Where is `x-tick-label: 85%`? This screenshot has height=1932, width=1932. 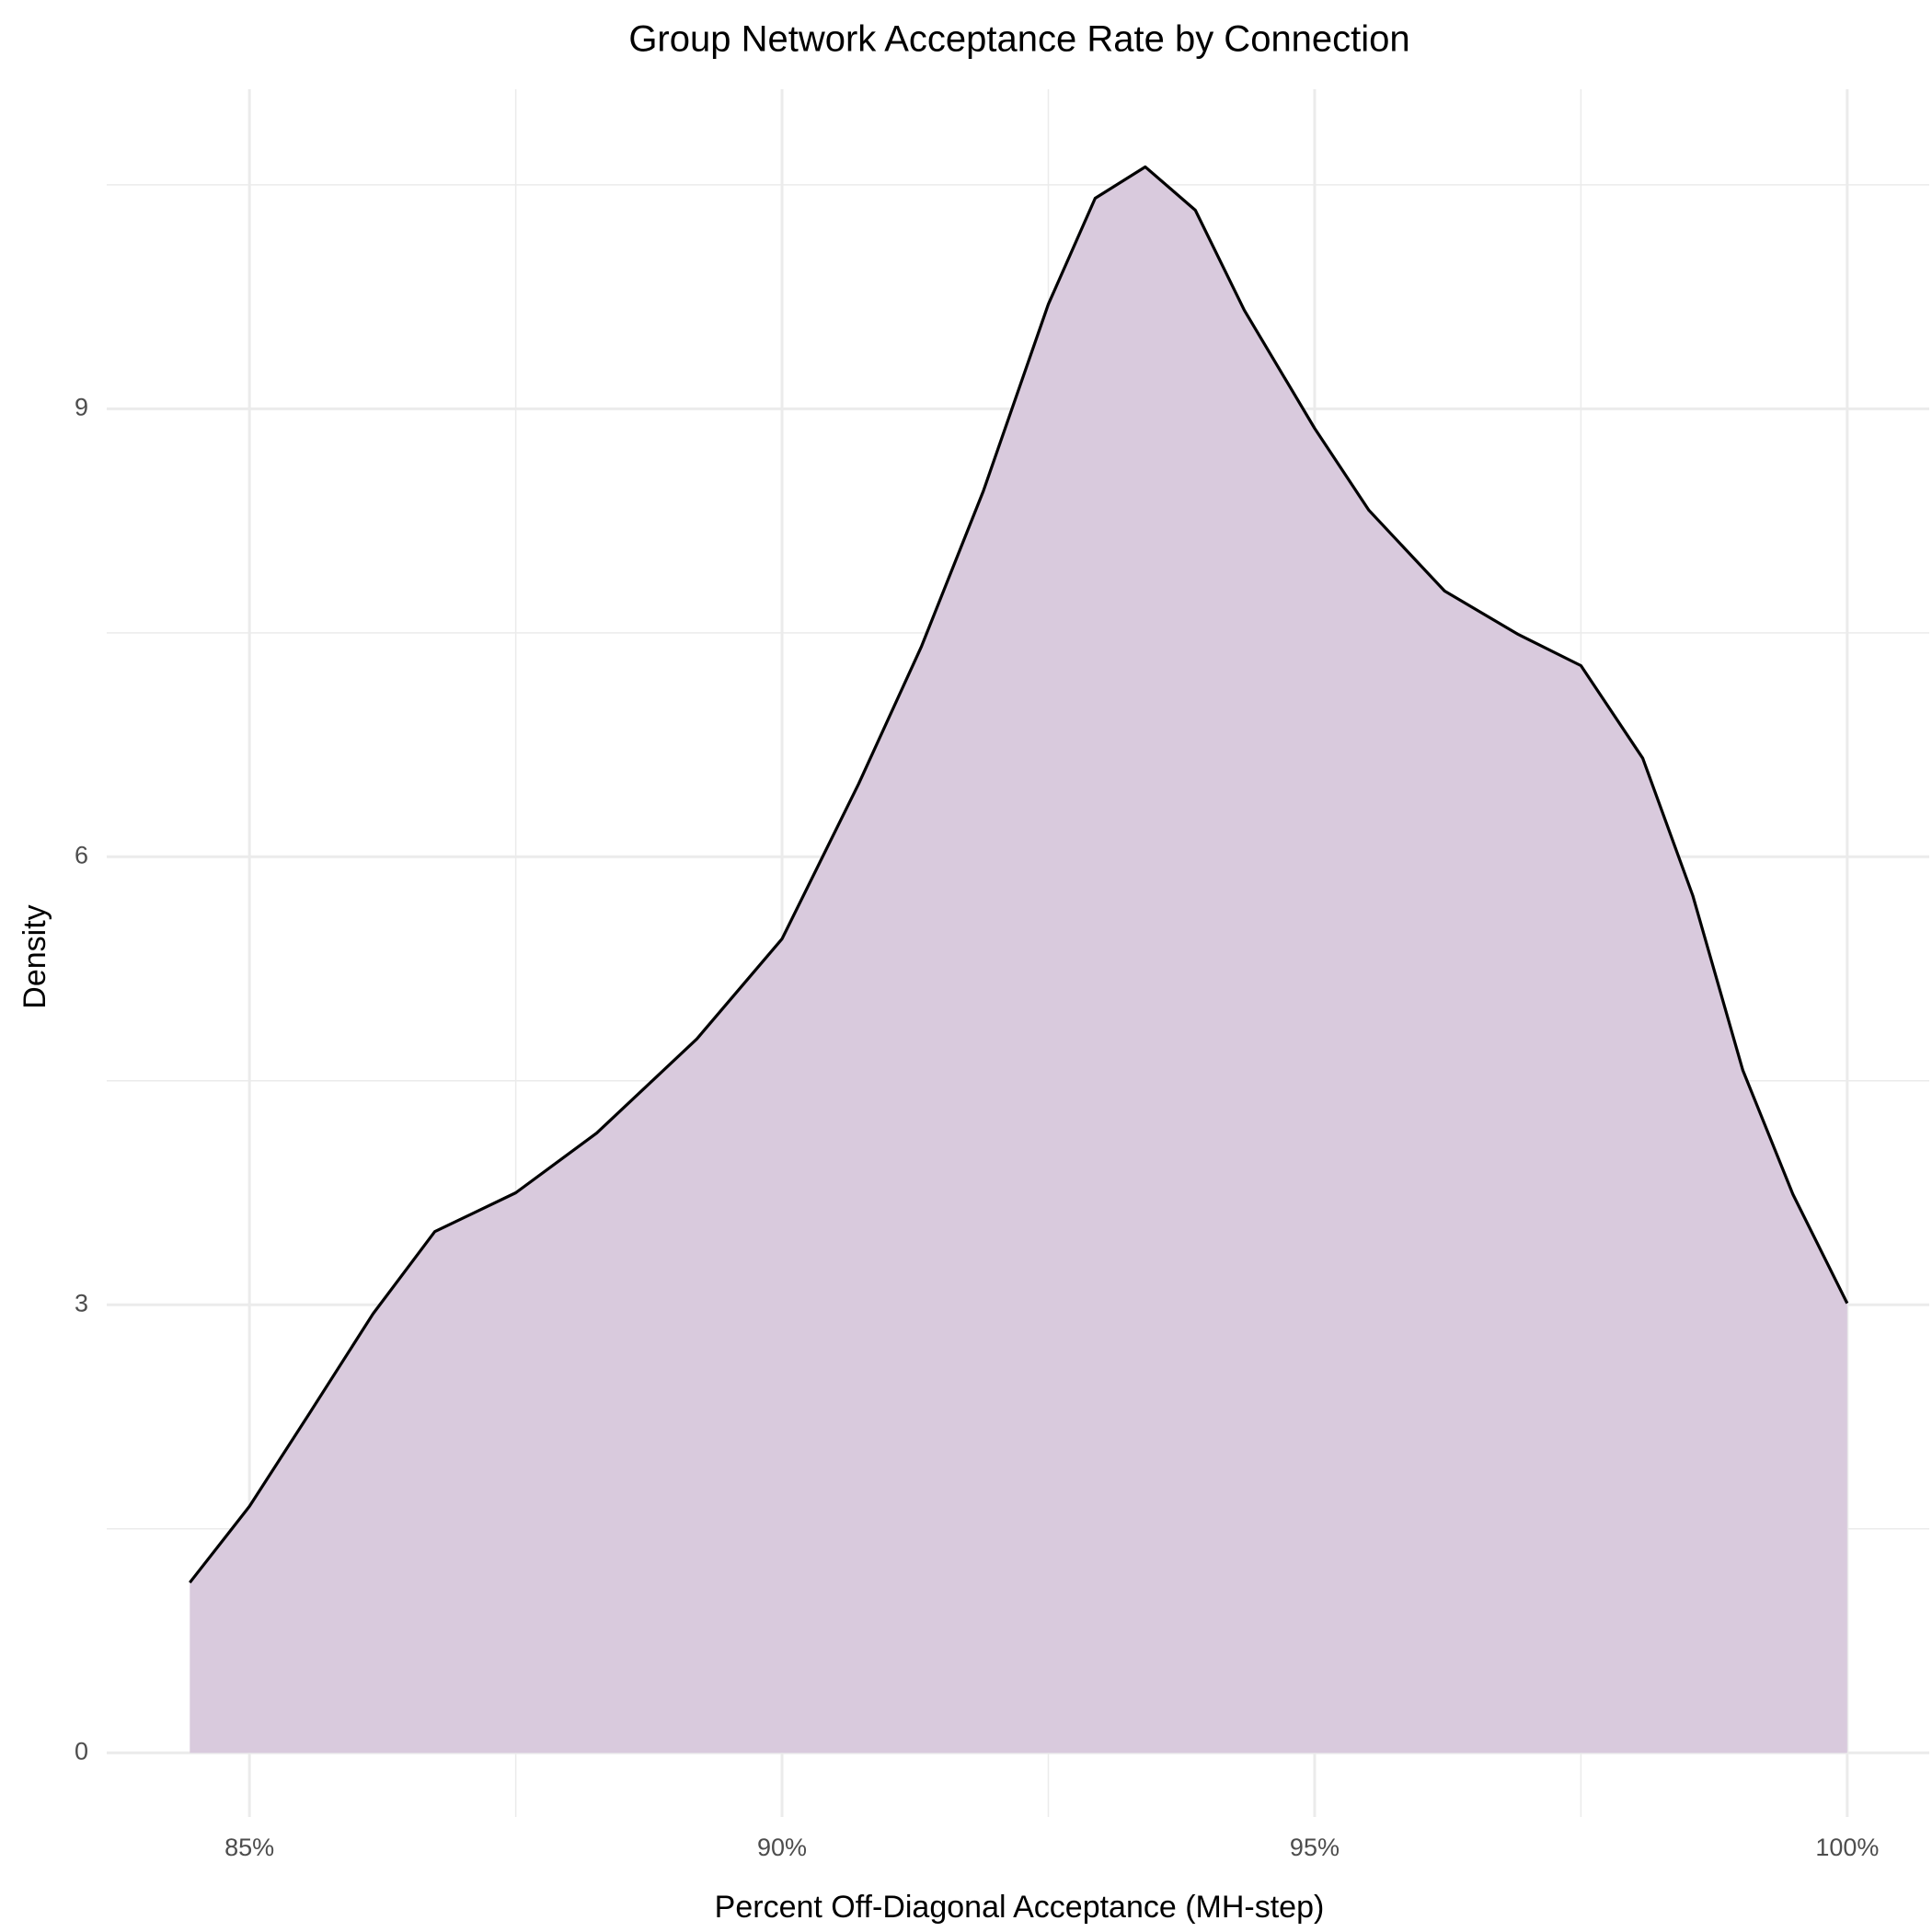 x-tick-label: 85% is located at coordinates (249, 1847).